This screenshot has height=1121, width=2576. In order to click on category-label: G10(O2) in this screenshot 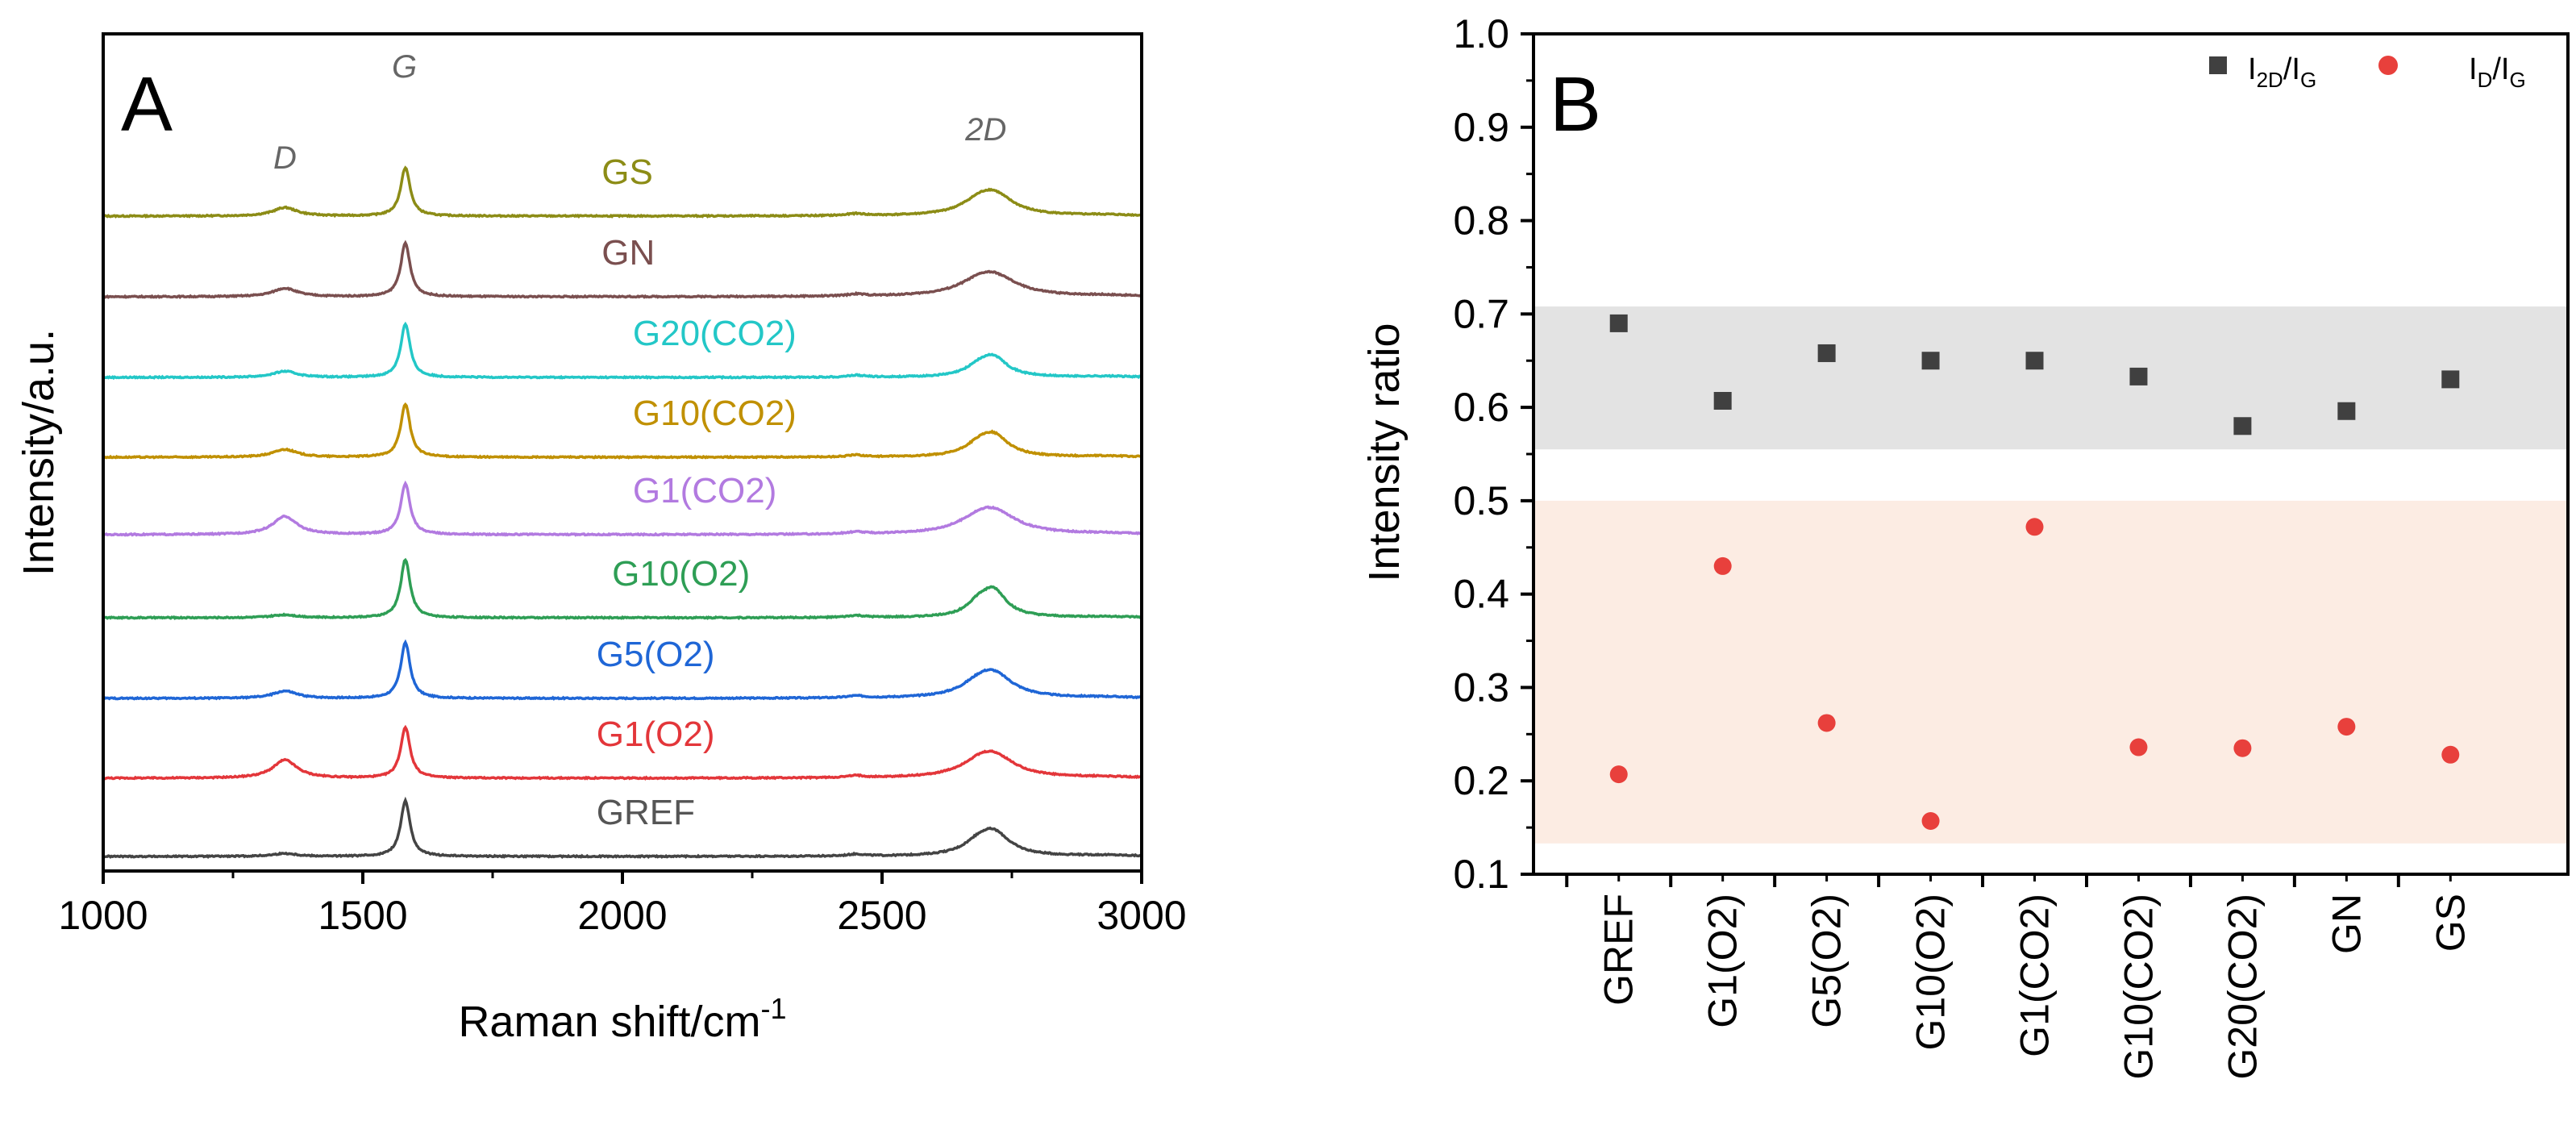, I will do `click(1931, 973)`.